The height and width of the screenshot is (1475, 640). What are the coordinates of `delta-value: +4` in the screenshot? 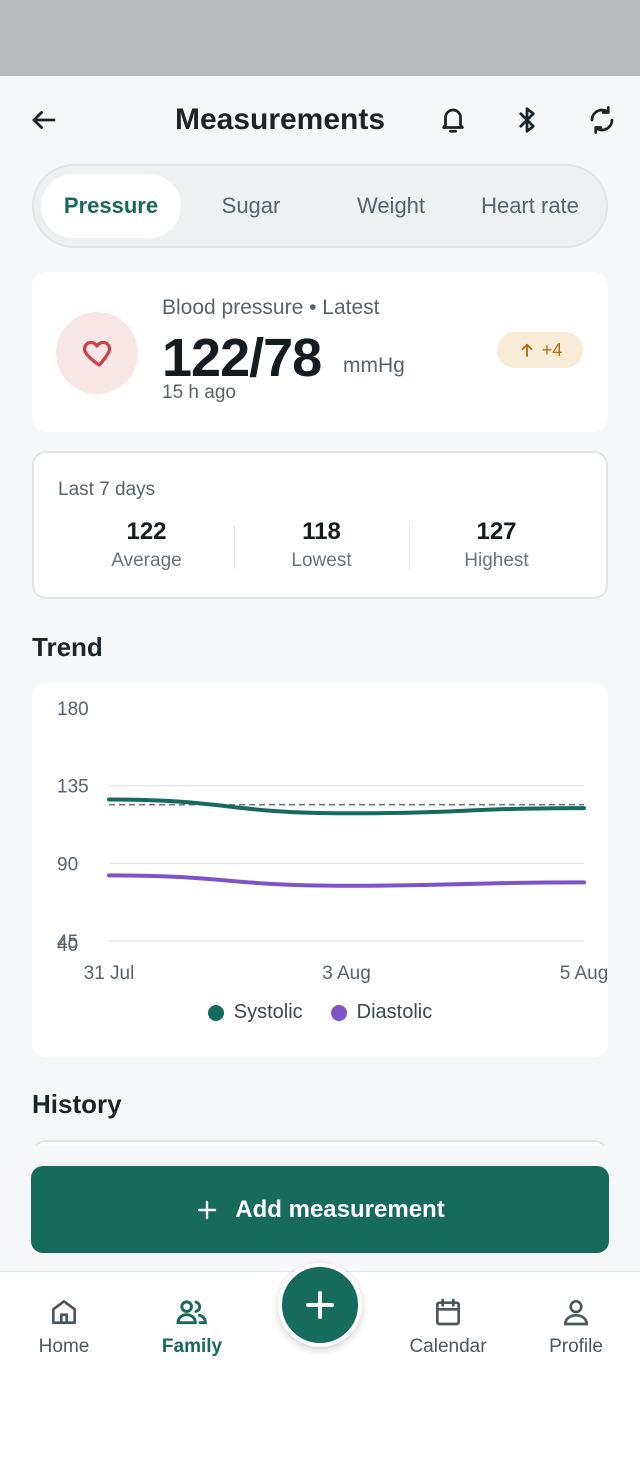 It's located at (552, 349).